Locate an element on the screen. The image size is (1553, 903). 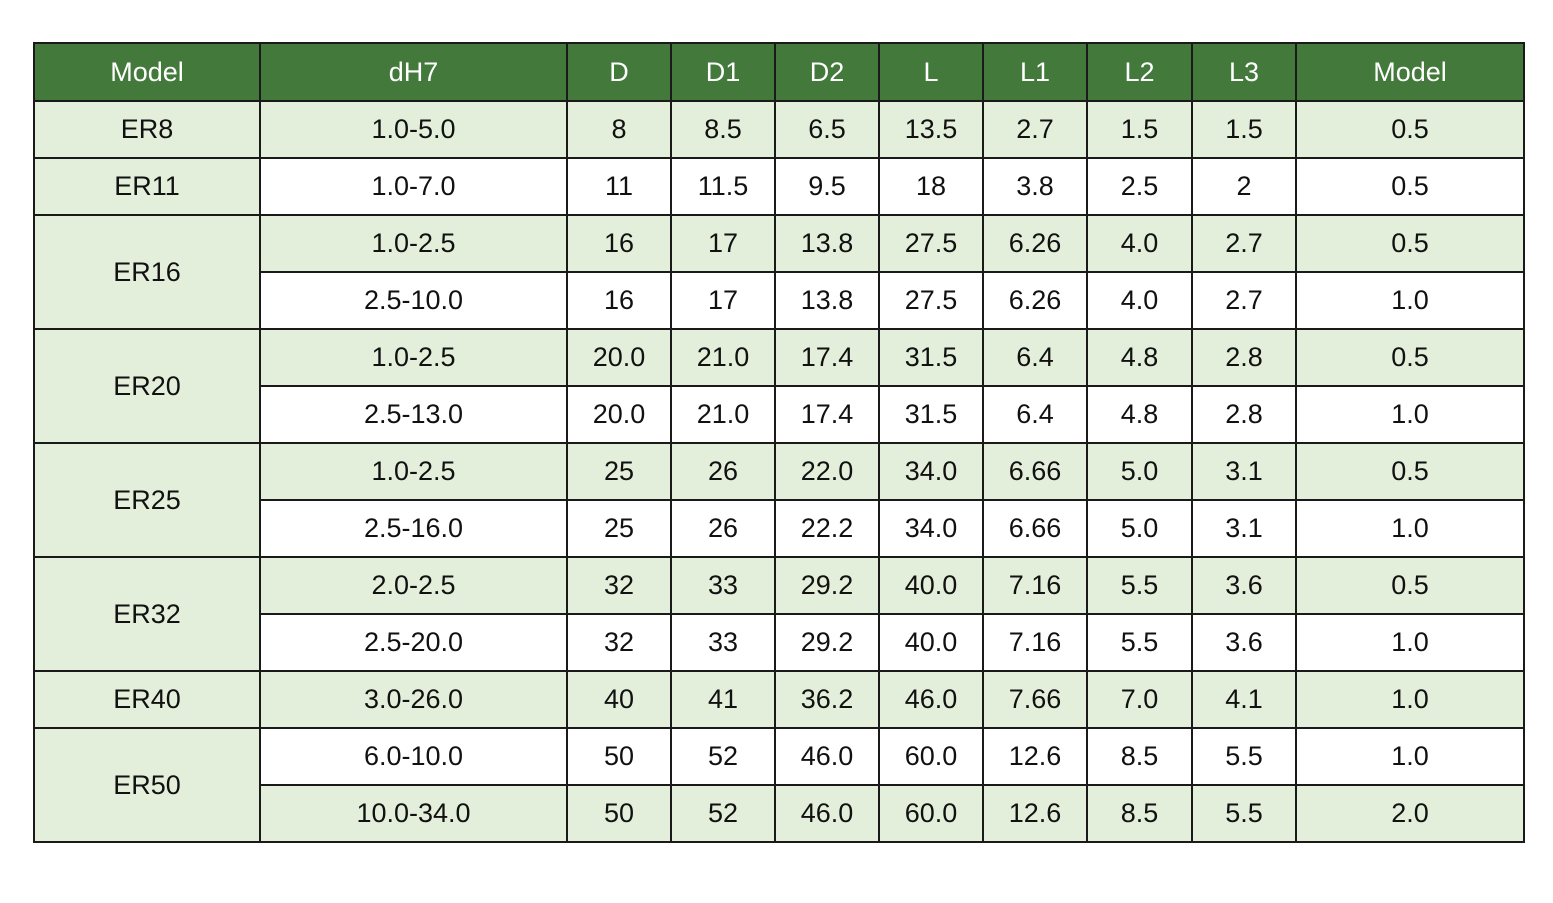
table-cell: 60.0 is located at coordinates (931, 813).